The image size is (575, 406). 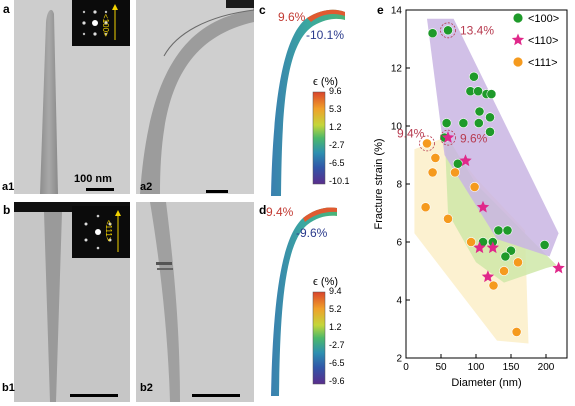 What do you see at coordinates (280, 212) in the screenshot?
I see `max-strain-d: 9.4%` at bounding box center [280, 212].